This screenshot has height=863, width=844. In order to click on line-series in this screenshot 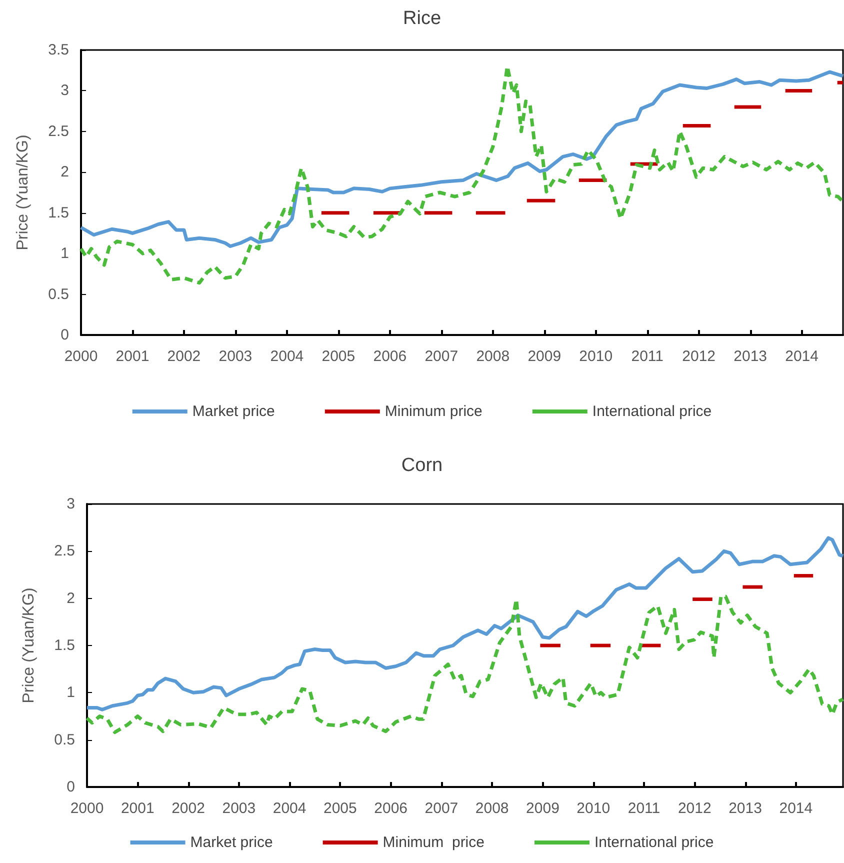, I will do `click(464, 664)`.